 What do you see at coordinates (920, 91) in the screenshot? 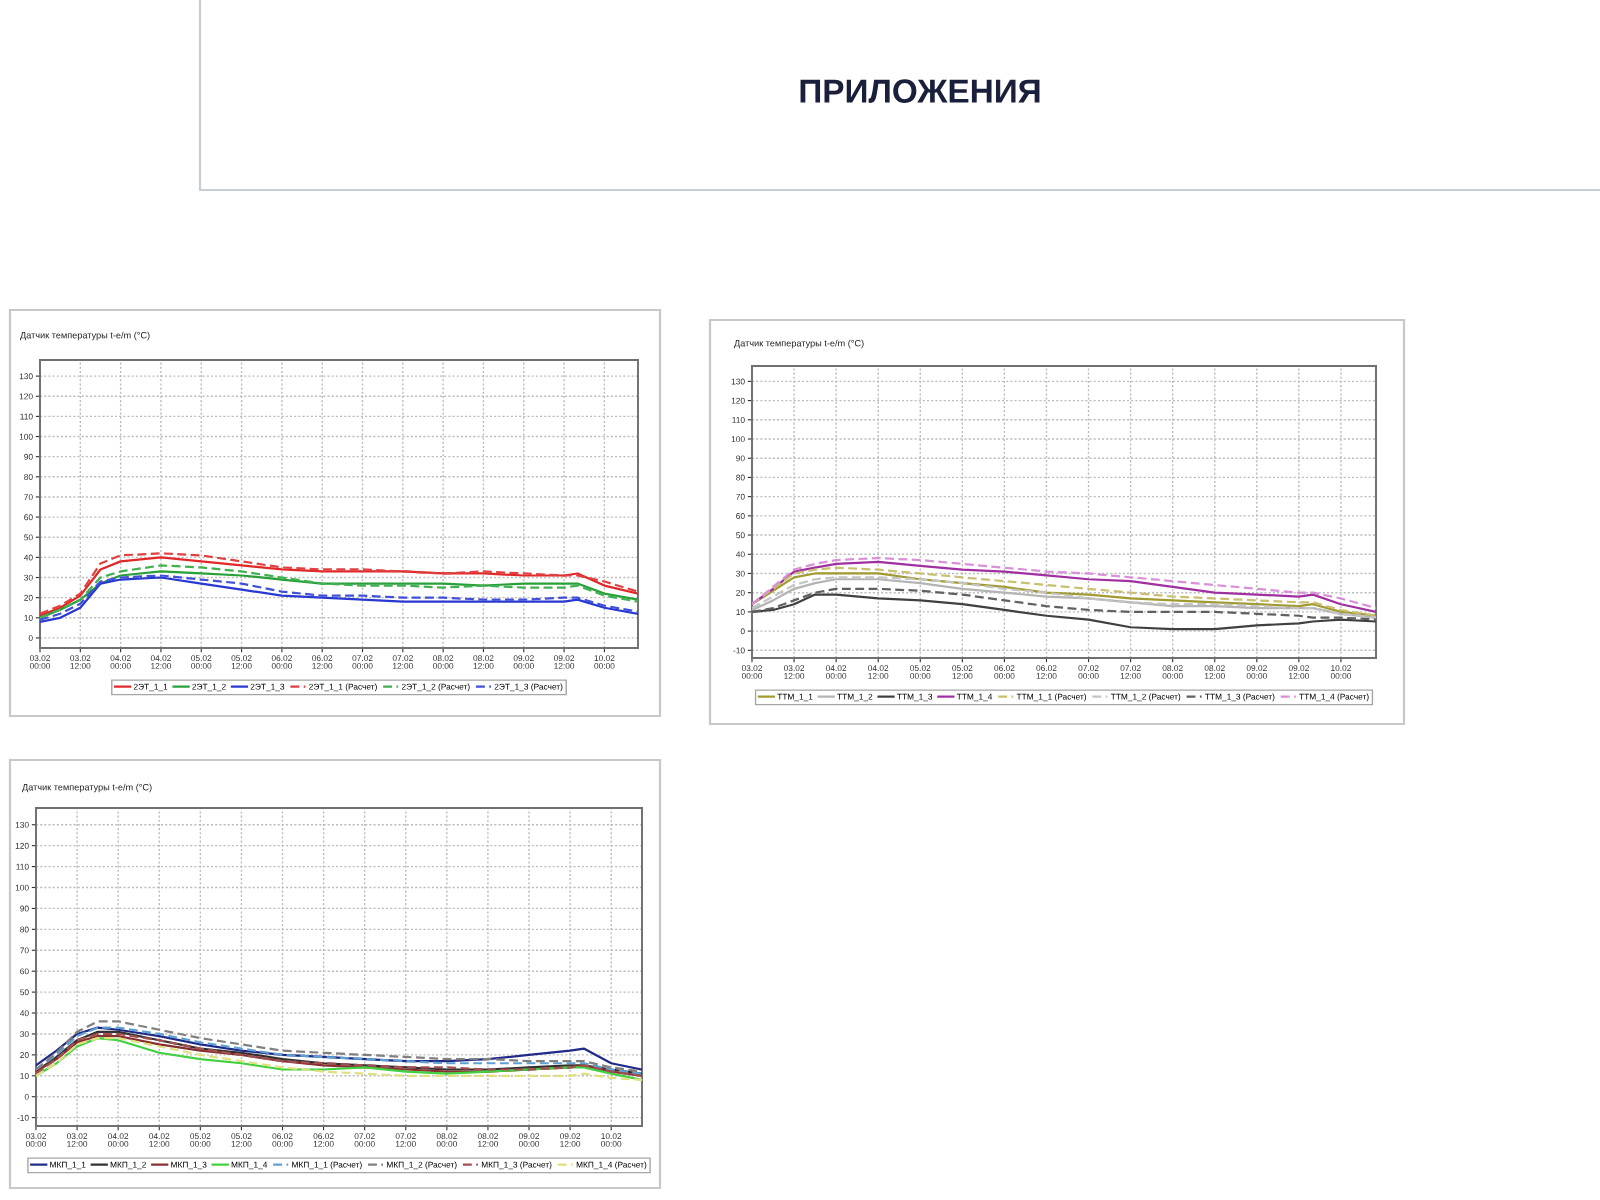
I see `text: ПРИЛОЖЕНИЯ` at bounding box center [920, 91].